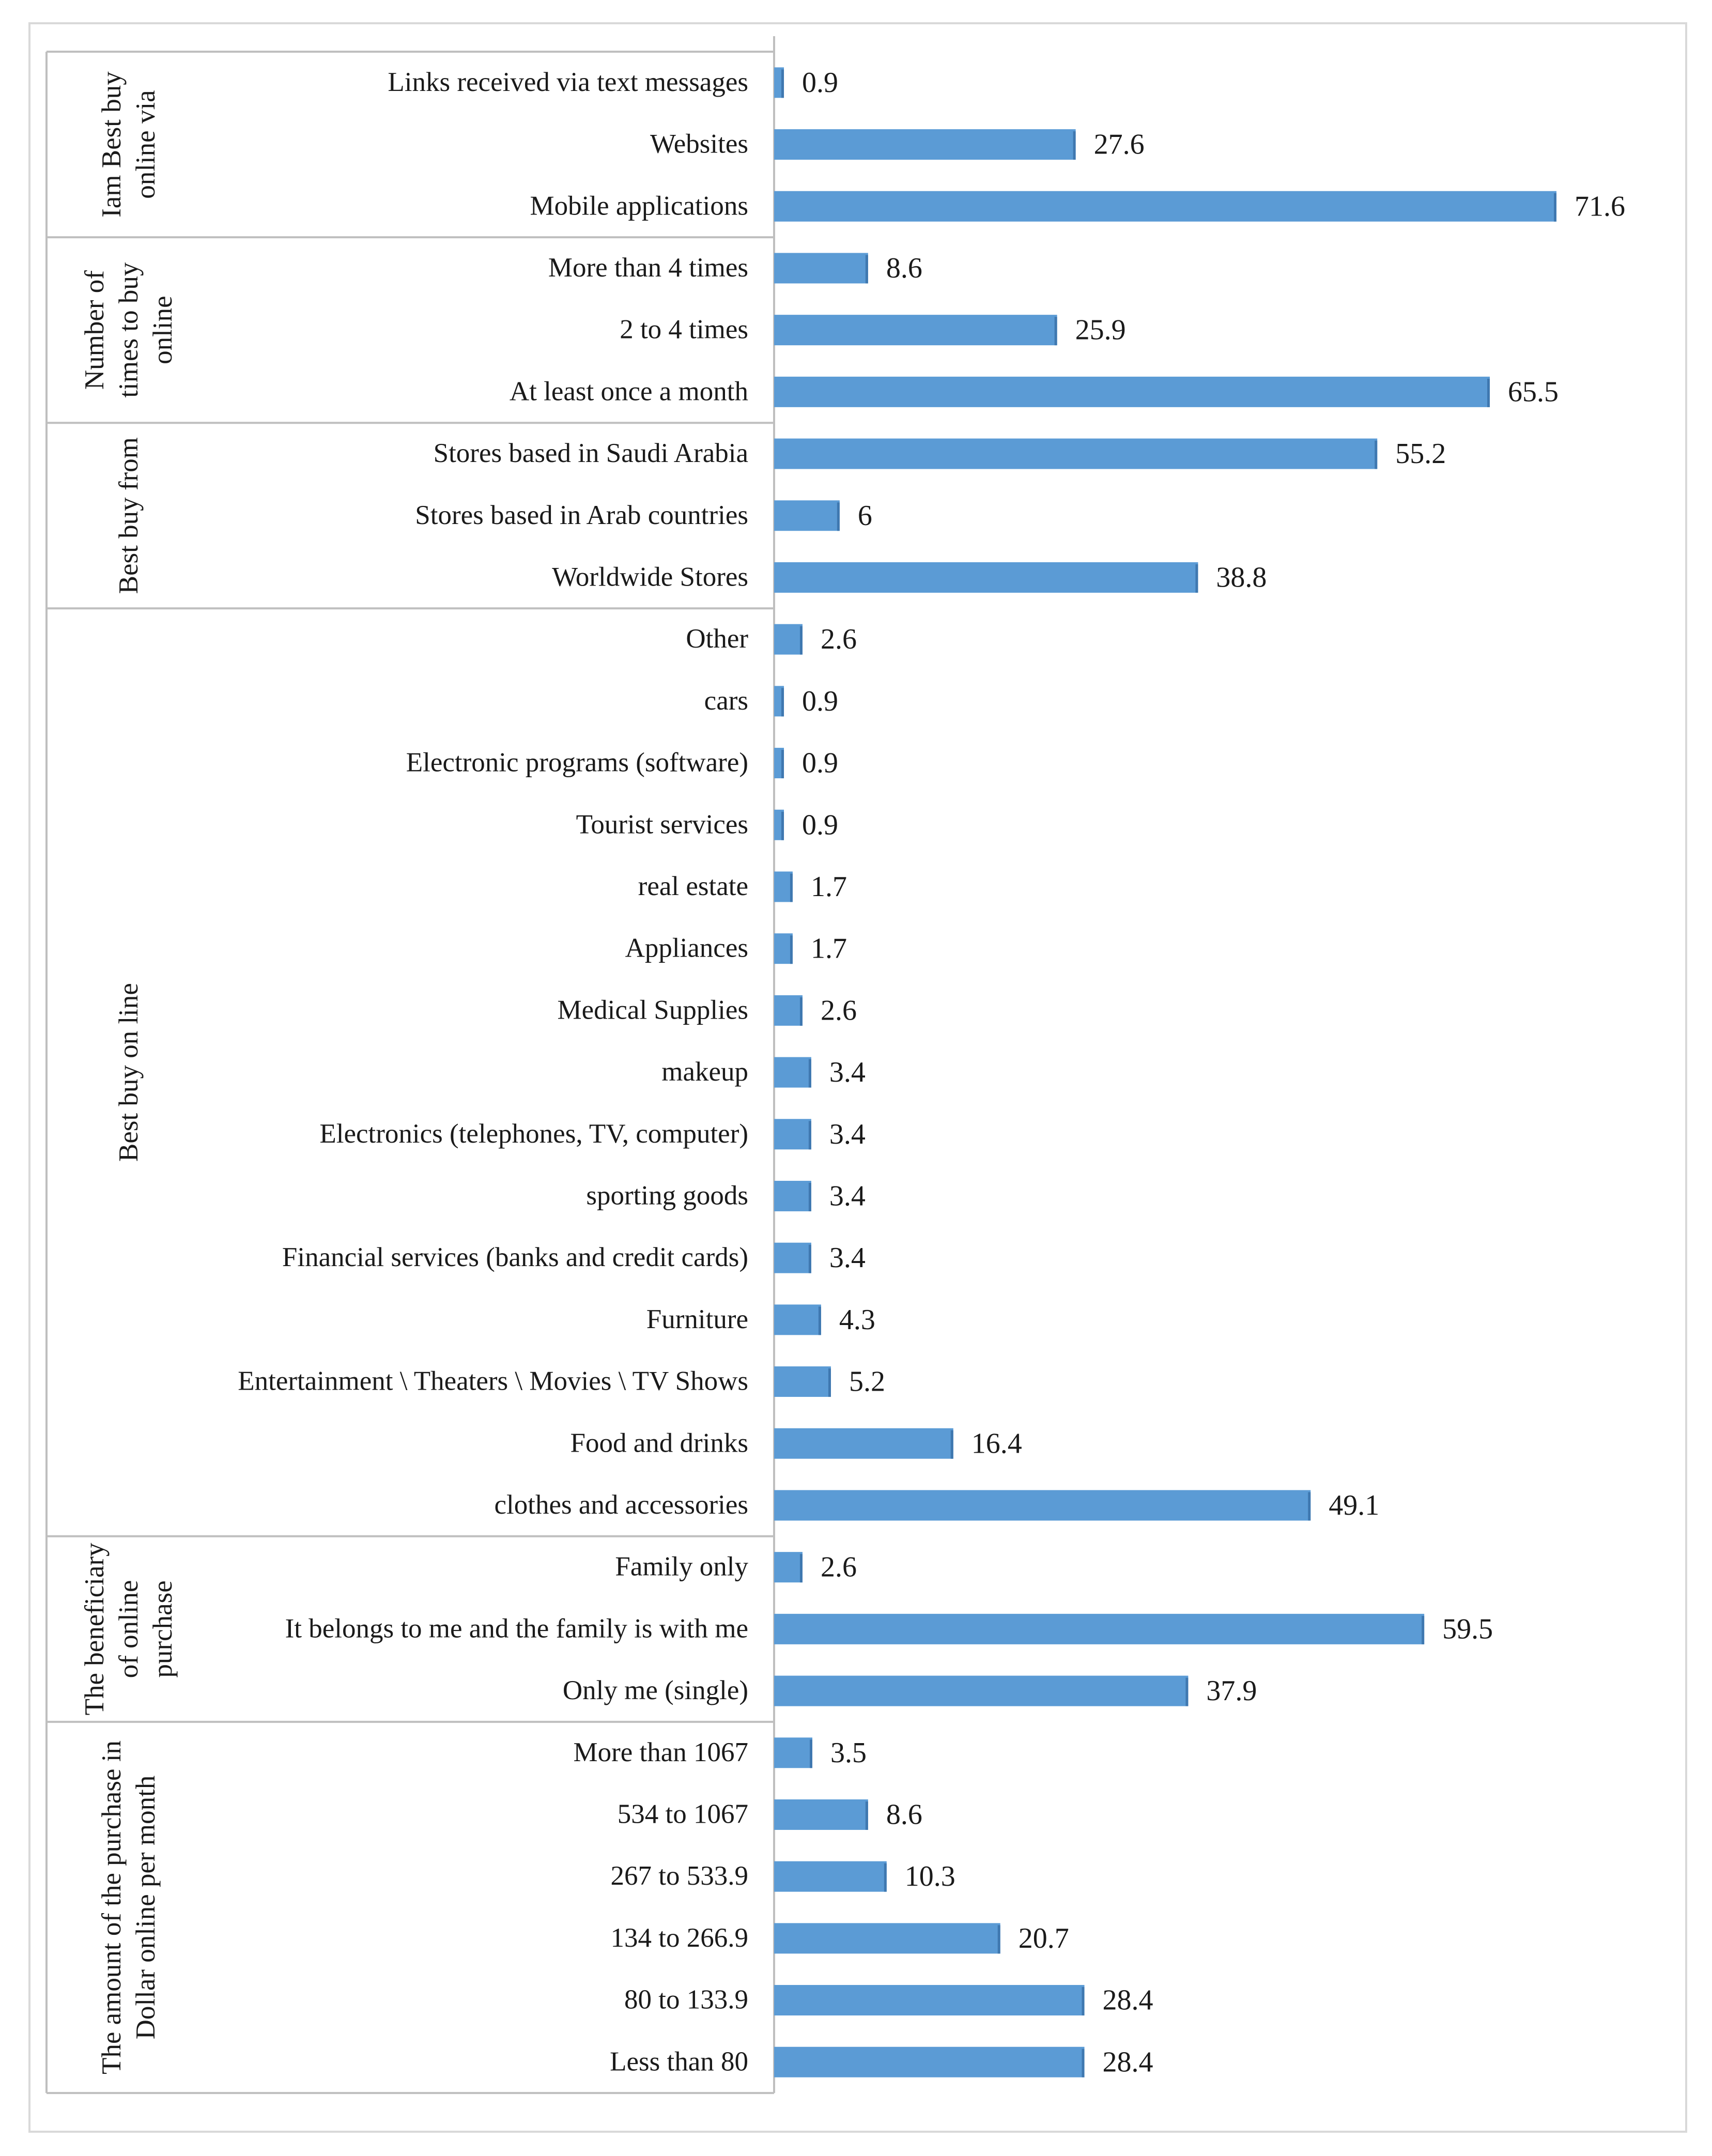  What do you see at coordinates (655, 1690) in the screenshot?
I see `category-label: Only me (single)` at bounding box center [655, 1690].